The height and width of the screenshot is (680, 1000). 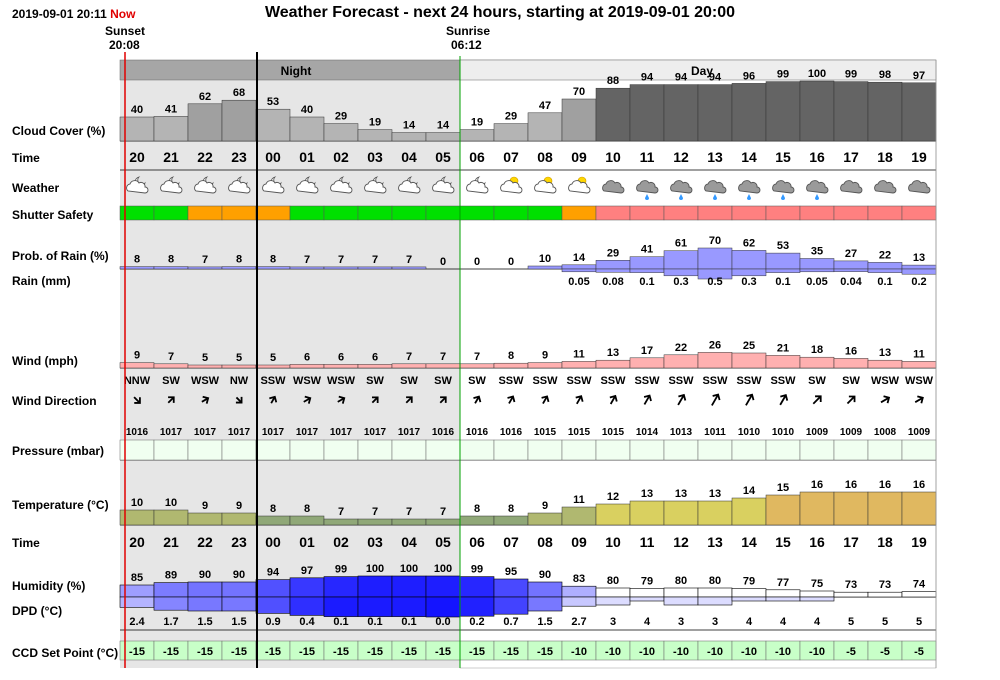 What do you see at coordinates (714, 282) in the screenshot?
I see `rain-mm-value: 0.5` at bounding box center [714, 282].